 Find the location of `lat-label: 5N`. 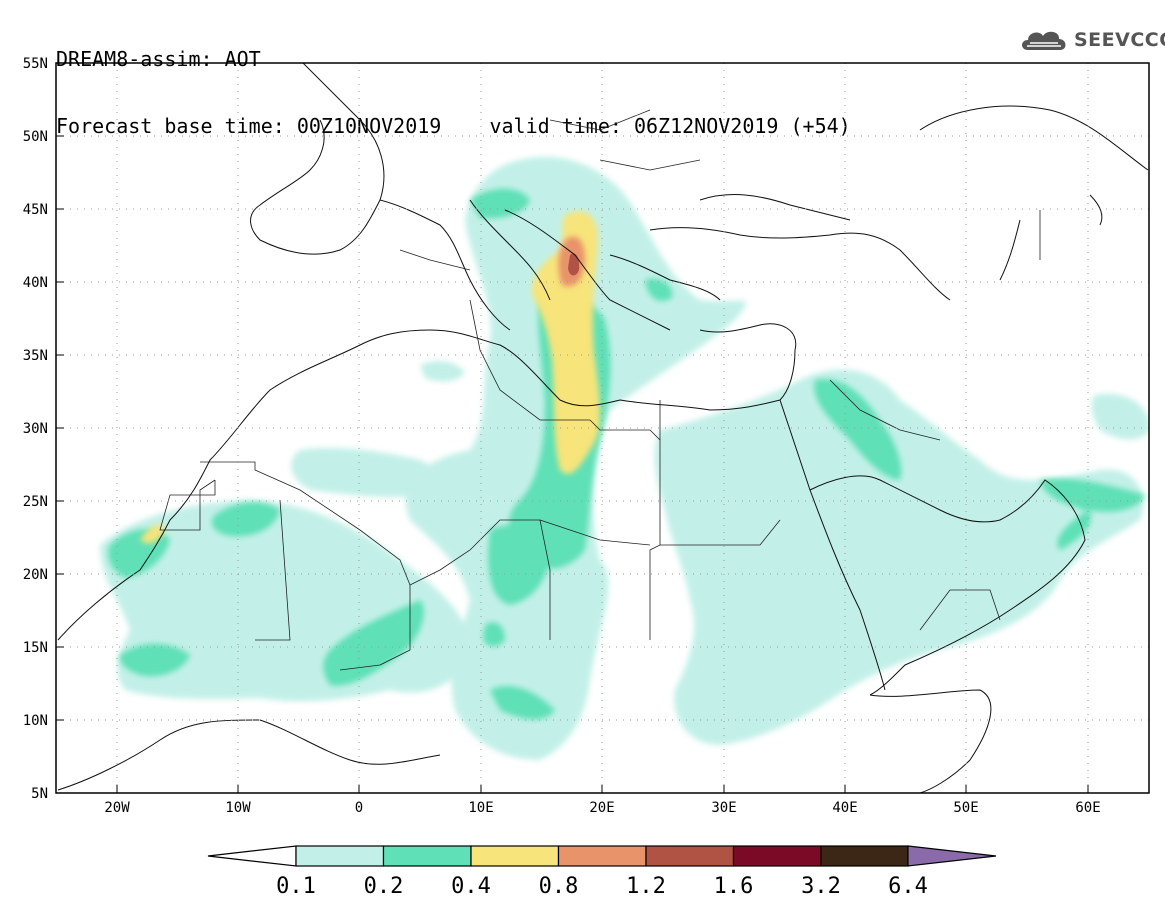

lat-label: 5N is located at coordinates (39, 794).